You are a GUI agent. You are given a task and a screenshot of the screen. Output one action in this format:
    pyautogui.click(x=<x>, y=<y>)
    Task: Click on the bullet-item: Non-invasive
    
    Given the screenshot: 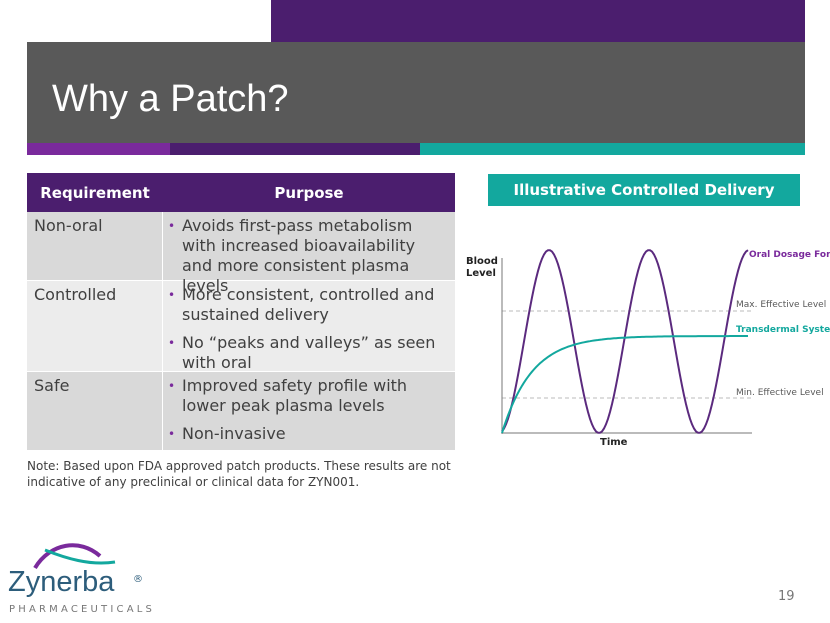 What is the action you would take?
    pyautogui.click(x=309, y=434)
    